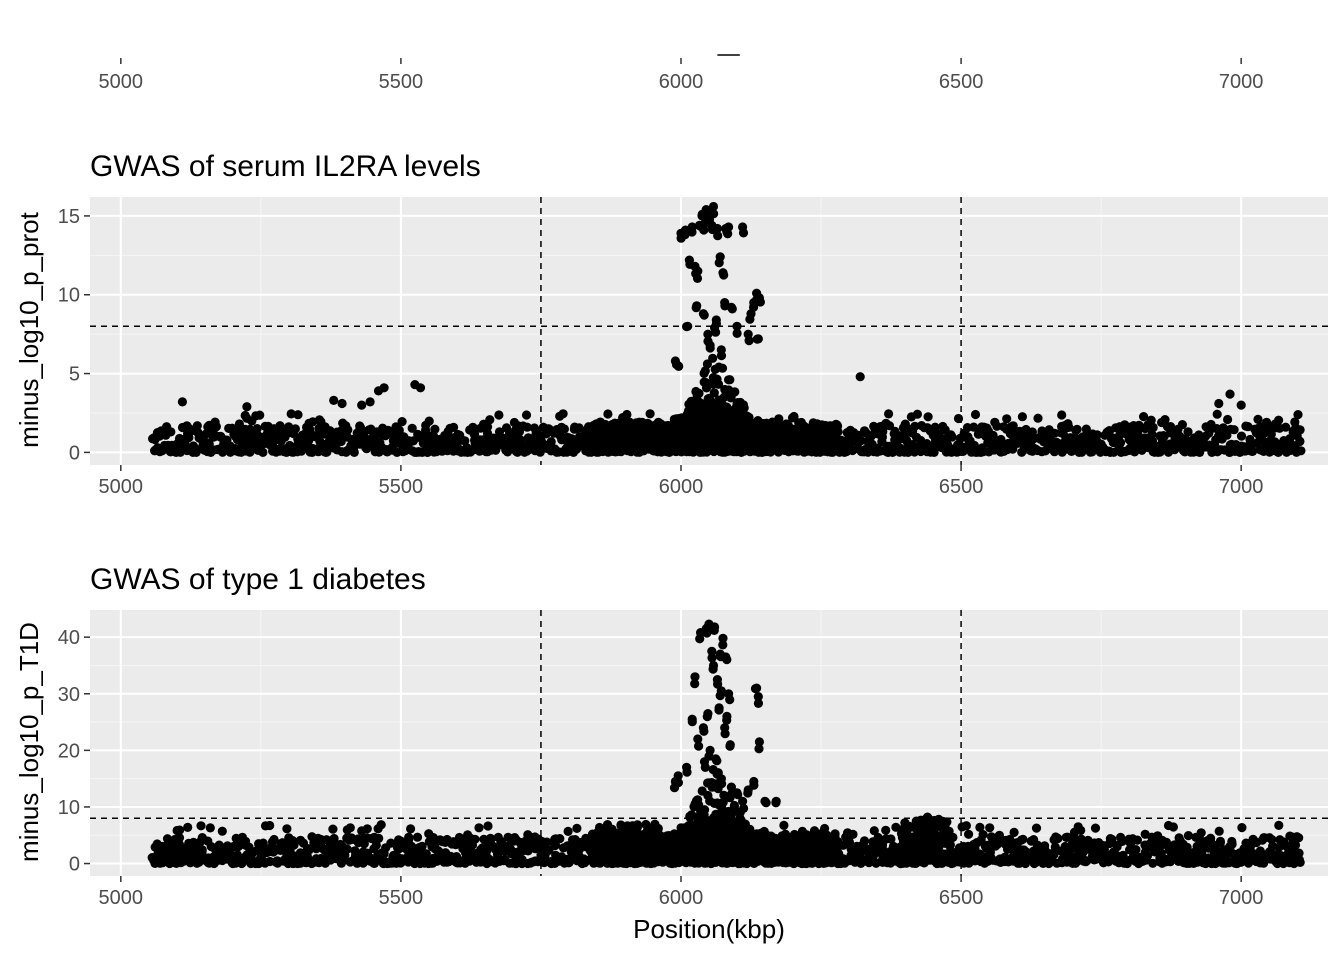 The image size is (1344, 960). I want to click on y-tick-label: 10, so click(69, 296).